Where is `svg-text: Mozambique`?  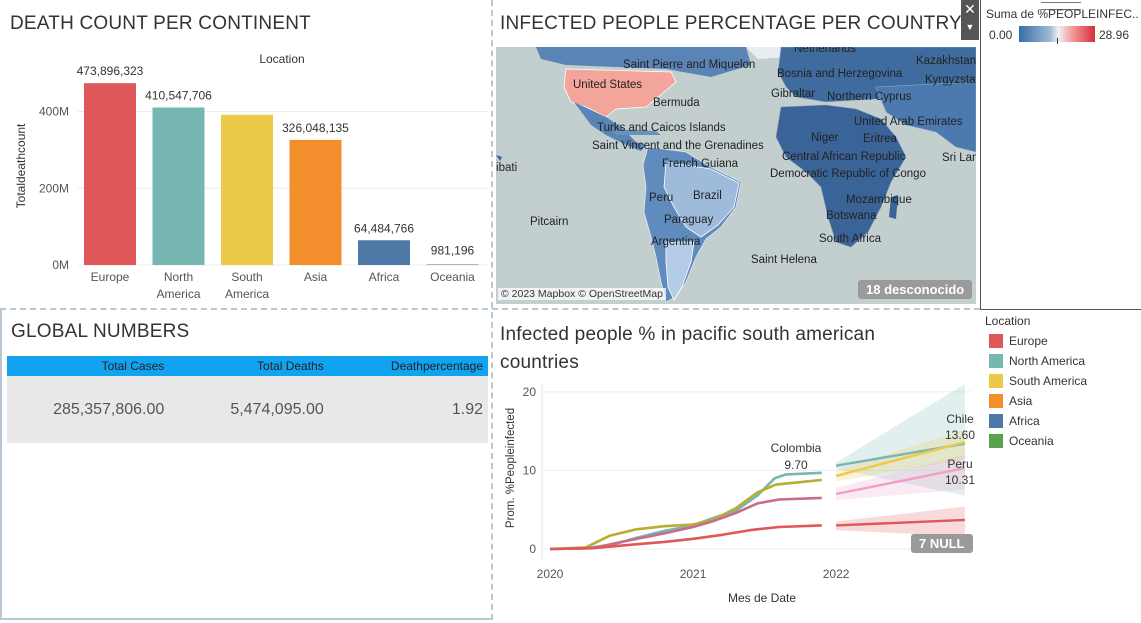
svg-text: Mozambique is located at coordinates (879, 200).